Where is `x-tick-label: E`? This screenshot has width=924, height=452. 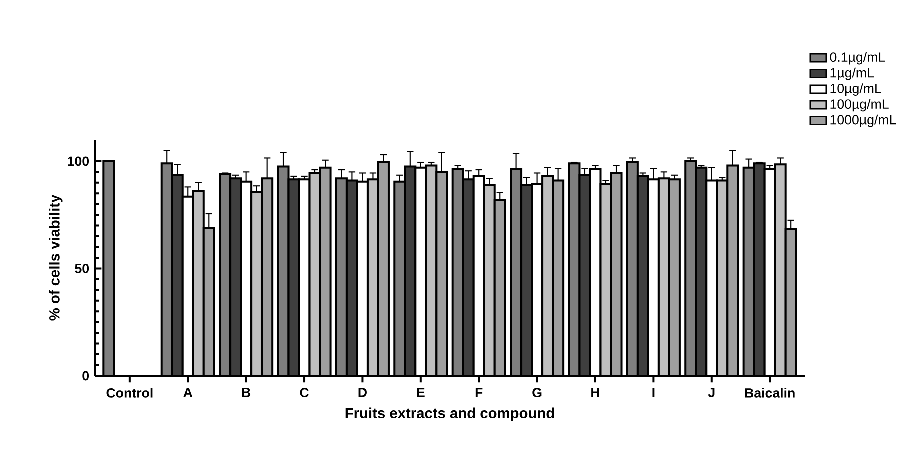
x-tick-label: E is located at coordinates (421, 393).